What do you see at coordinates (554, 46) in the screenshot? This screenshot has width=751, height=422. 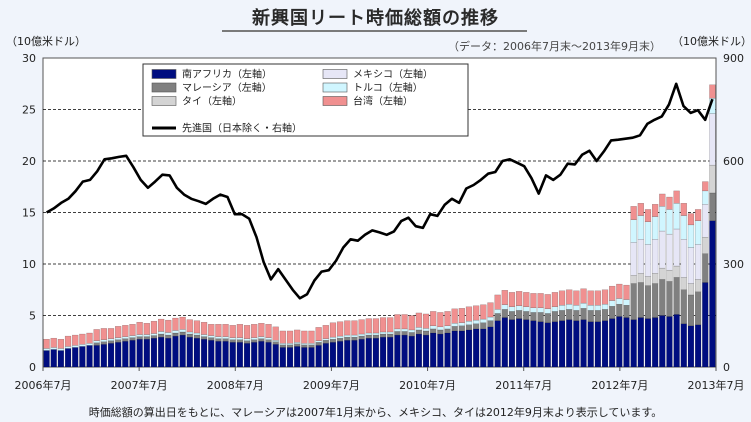 I see `chart-subtitle: （データ：2006年7月末～2013年9月末）` at bounding box center [554, 46].